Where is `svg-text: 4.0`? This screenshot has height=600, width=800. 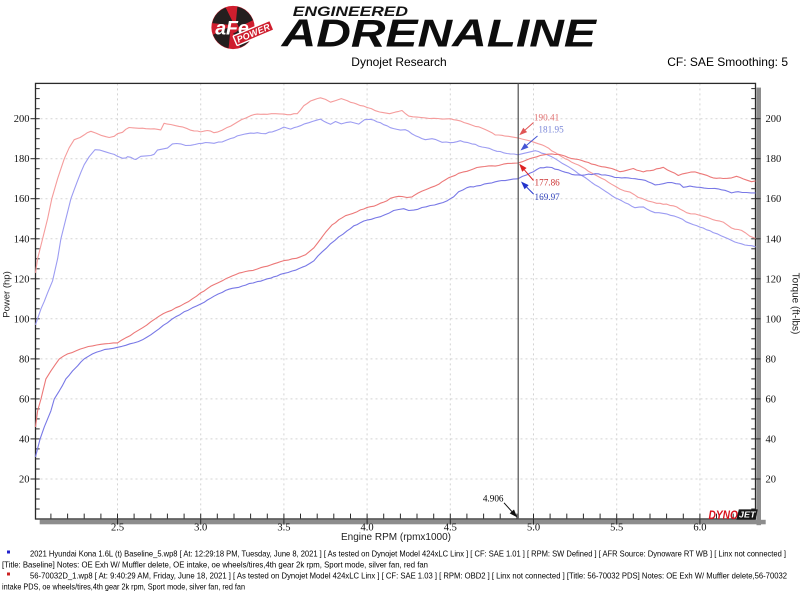 svg-text: 4.0 is located at coordinates (367, 528).